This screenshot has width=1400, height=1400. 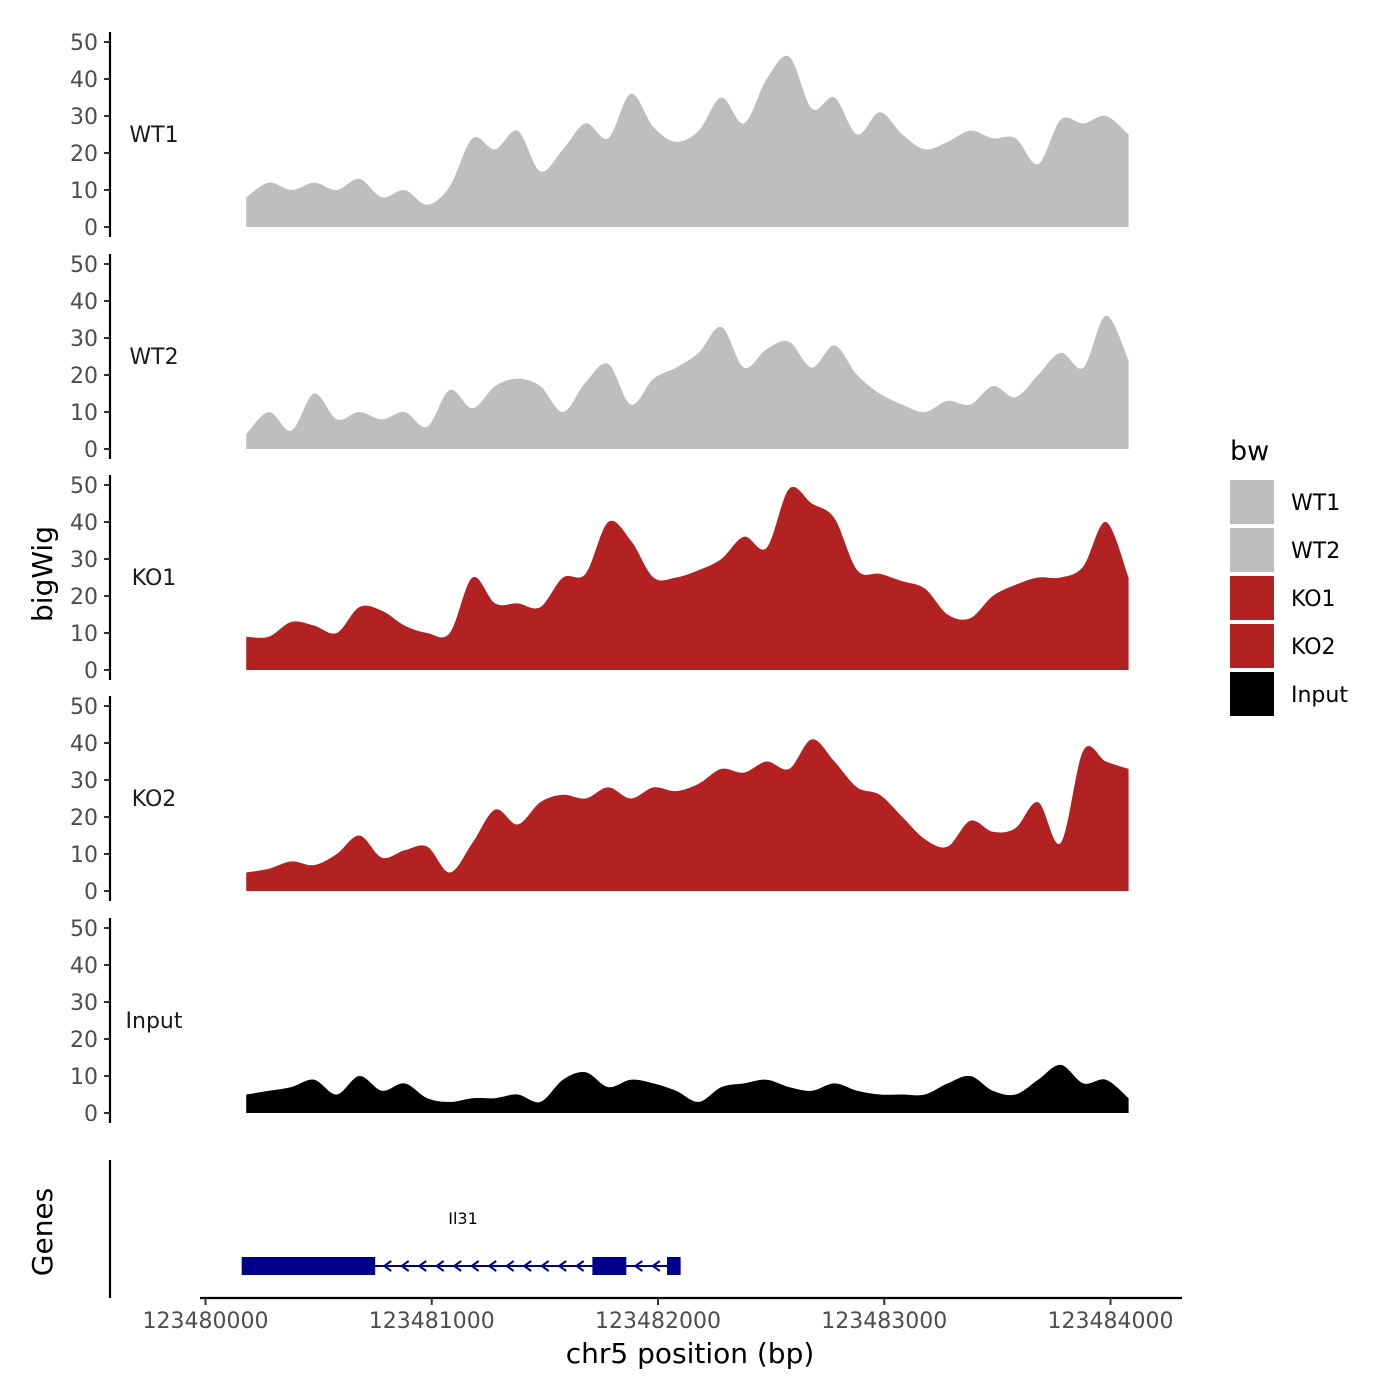 What do you see at coordinates (1319, 695) in the screenshot?
I see `legend-label-input: Input` at bounding box center [1319, 695].